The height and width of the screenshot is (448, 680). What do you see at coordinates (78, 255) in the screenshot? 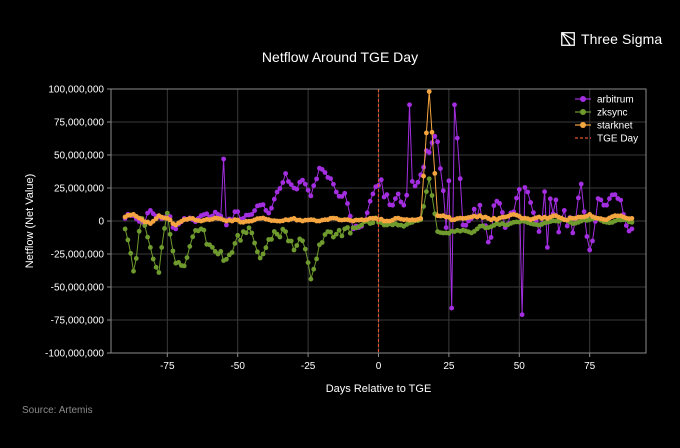
I see `y-tick-label: -25,000,000` at bounding box center [78, 255].